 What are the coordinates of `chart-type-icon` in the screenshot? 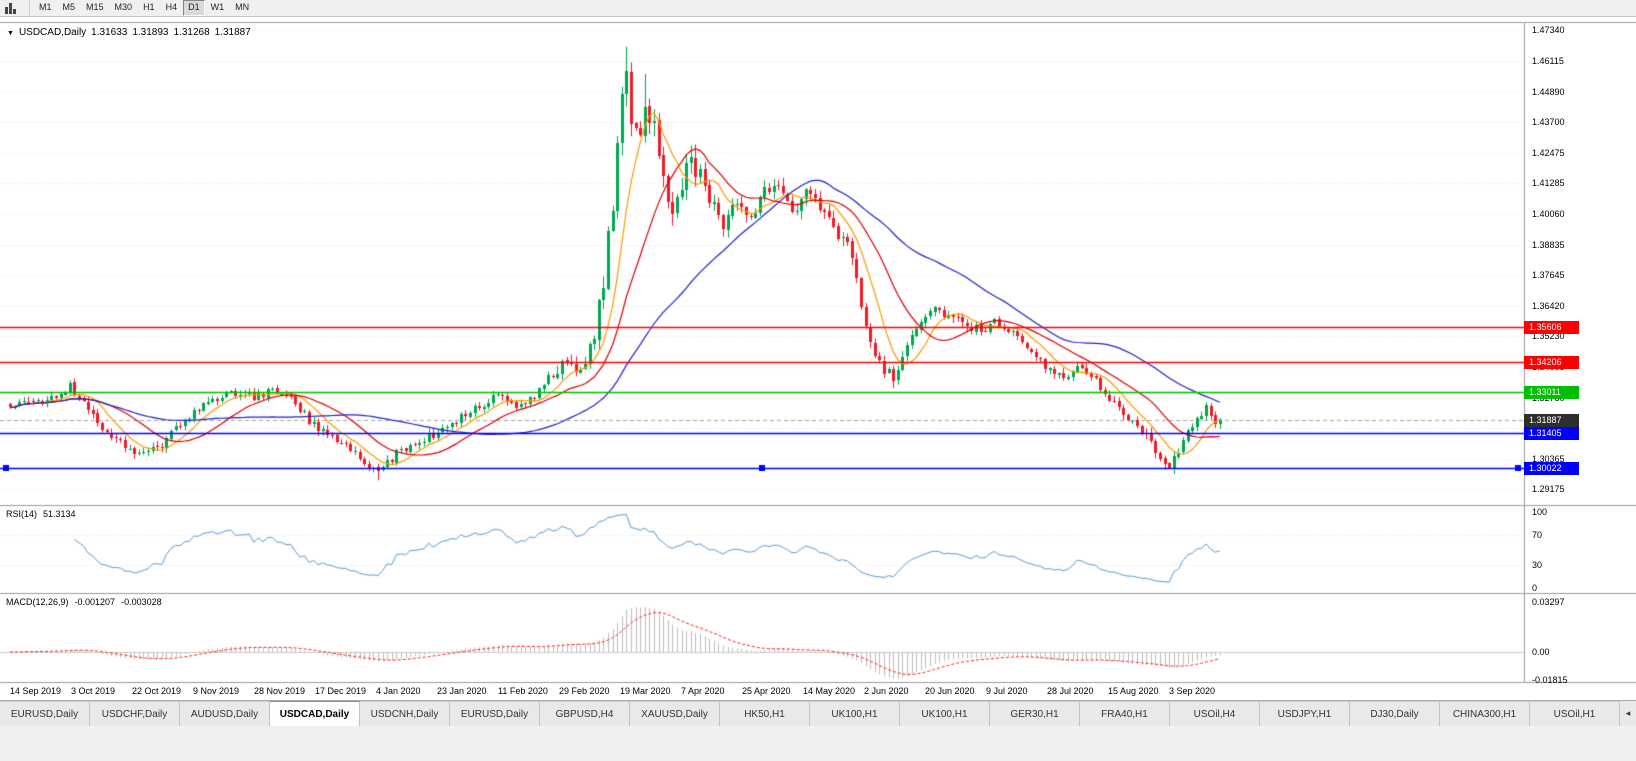 It's located at (16, 8).